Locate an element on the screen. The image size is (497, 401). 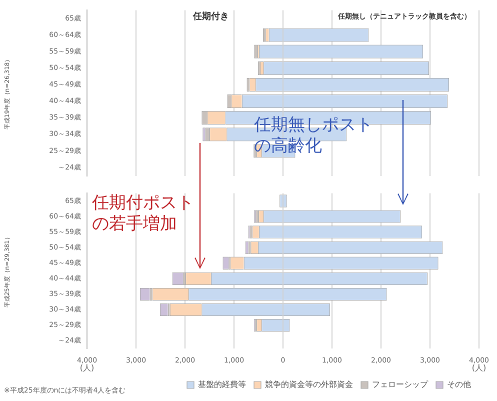
legend-label: 基盤的経費等 is located at coordinates (222, 385).